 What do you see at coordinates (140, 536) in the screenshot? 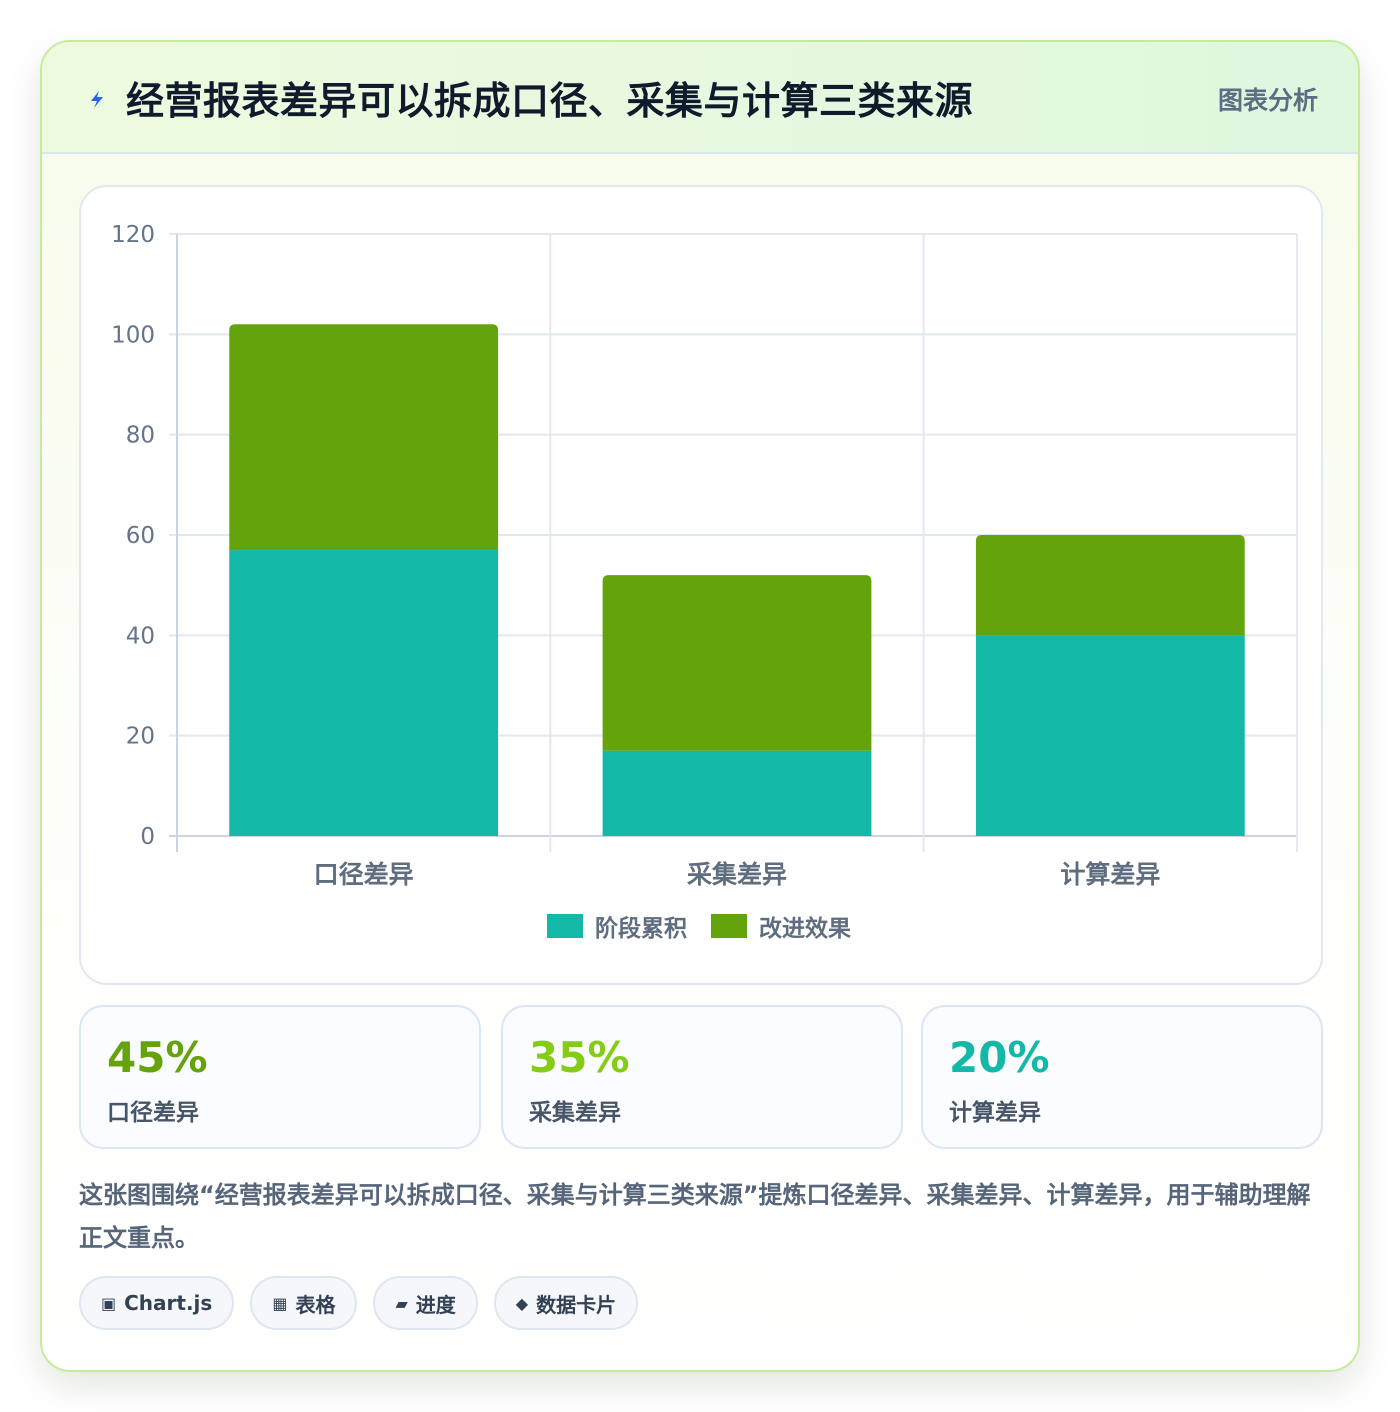
I see `y-tick-label: 60` at bounding box center [140, 536].